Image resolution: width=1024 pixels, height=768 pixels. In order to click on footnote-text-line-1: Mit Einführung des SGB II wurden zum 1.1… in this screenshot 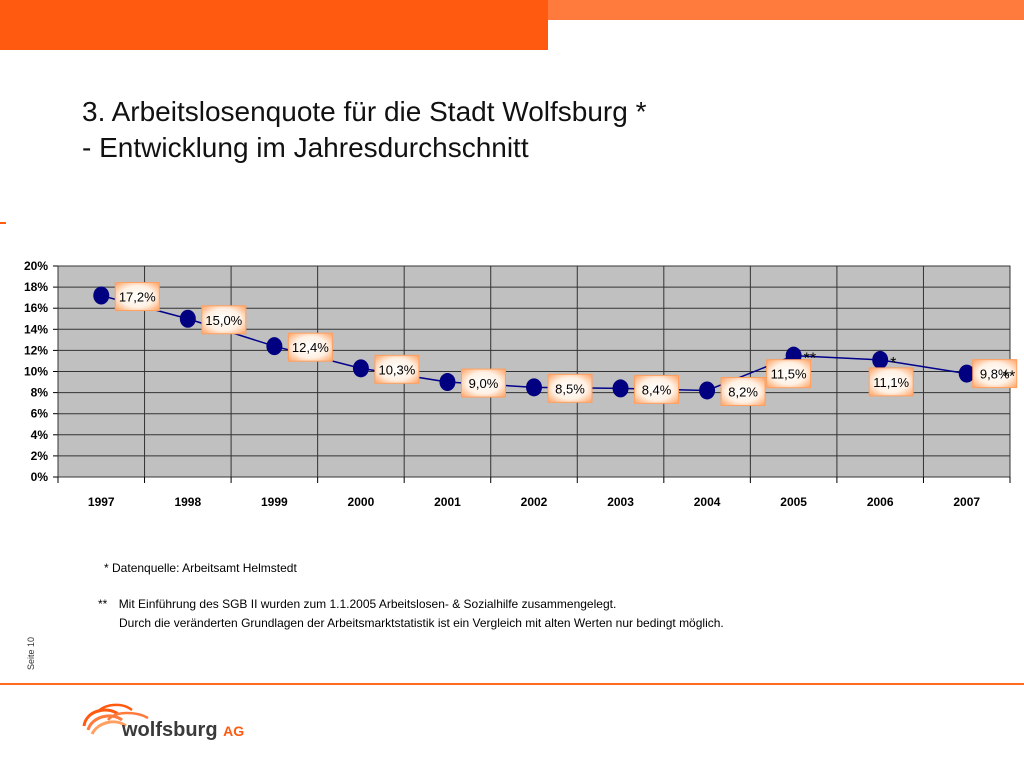, I will do `click(367, 604)`.